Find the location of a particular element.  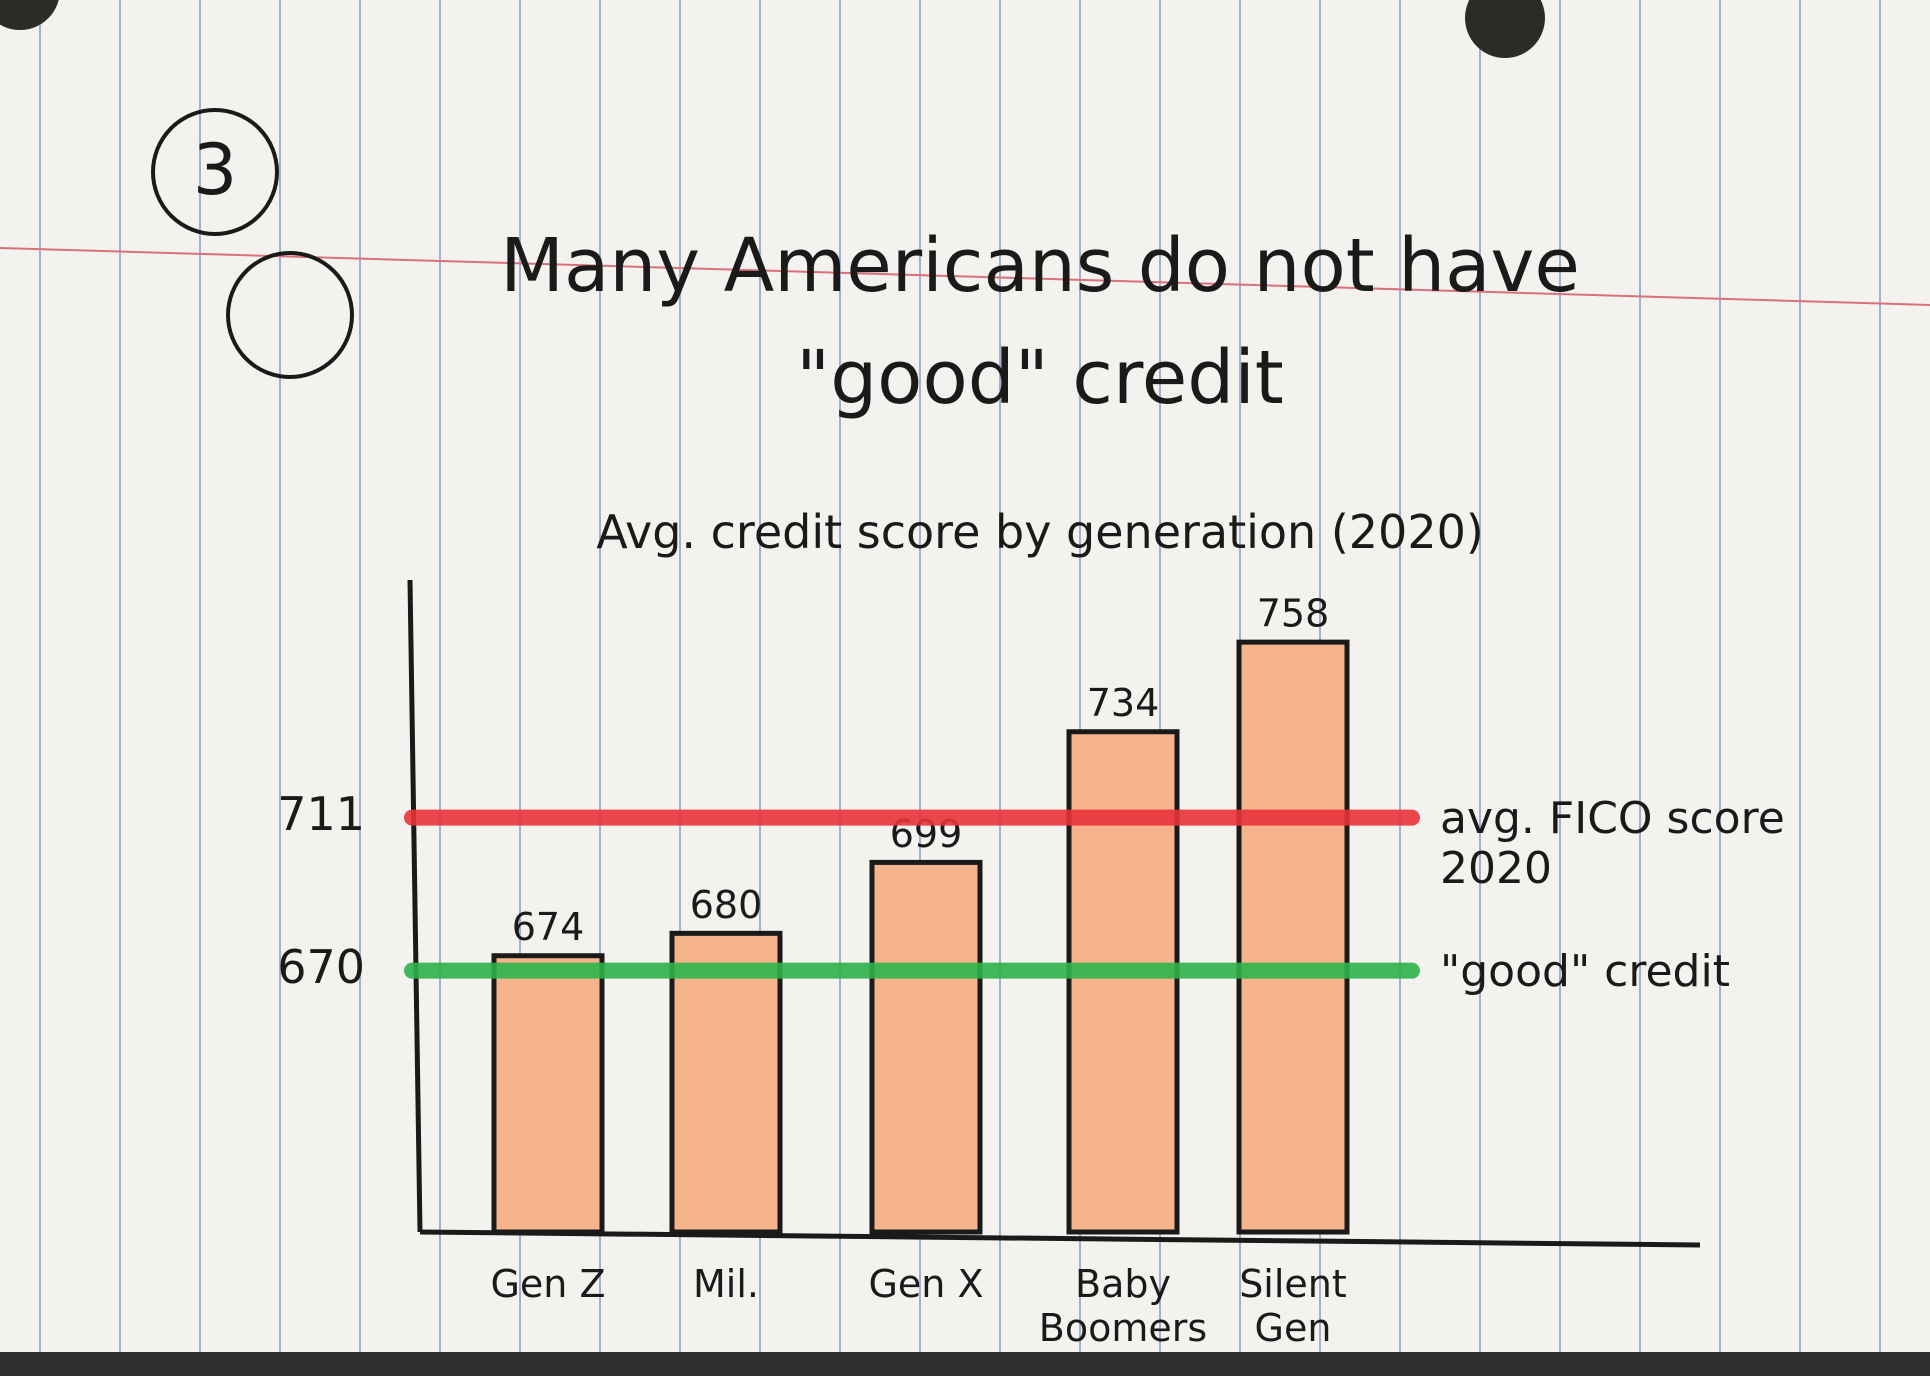

chart-subtitle: Avg. credit score by generation (2020) is located at coordinates (1040, 532).